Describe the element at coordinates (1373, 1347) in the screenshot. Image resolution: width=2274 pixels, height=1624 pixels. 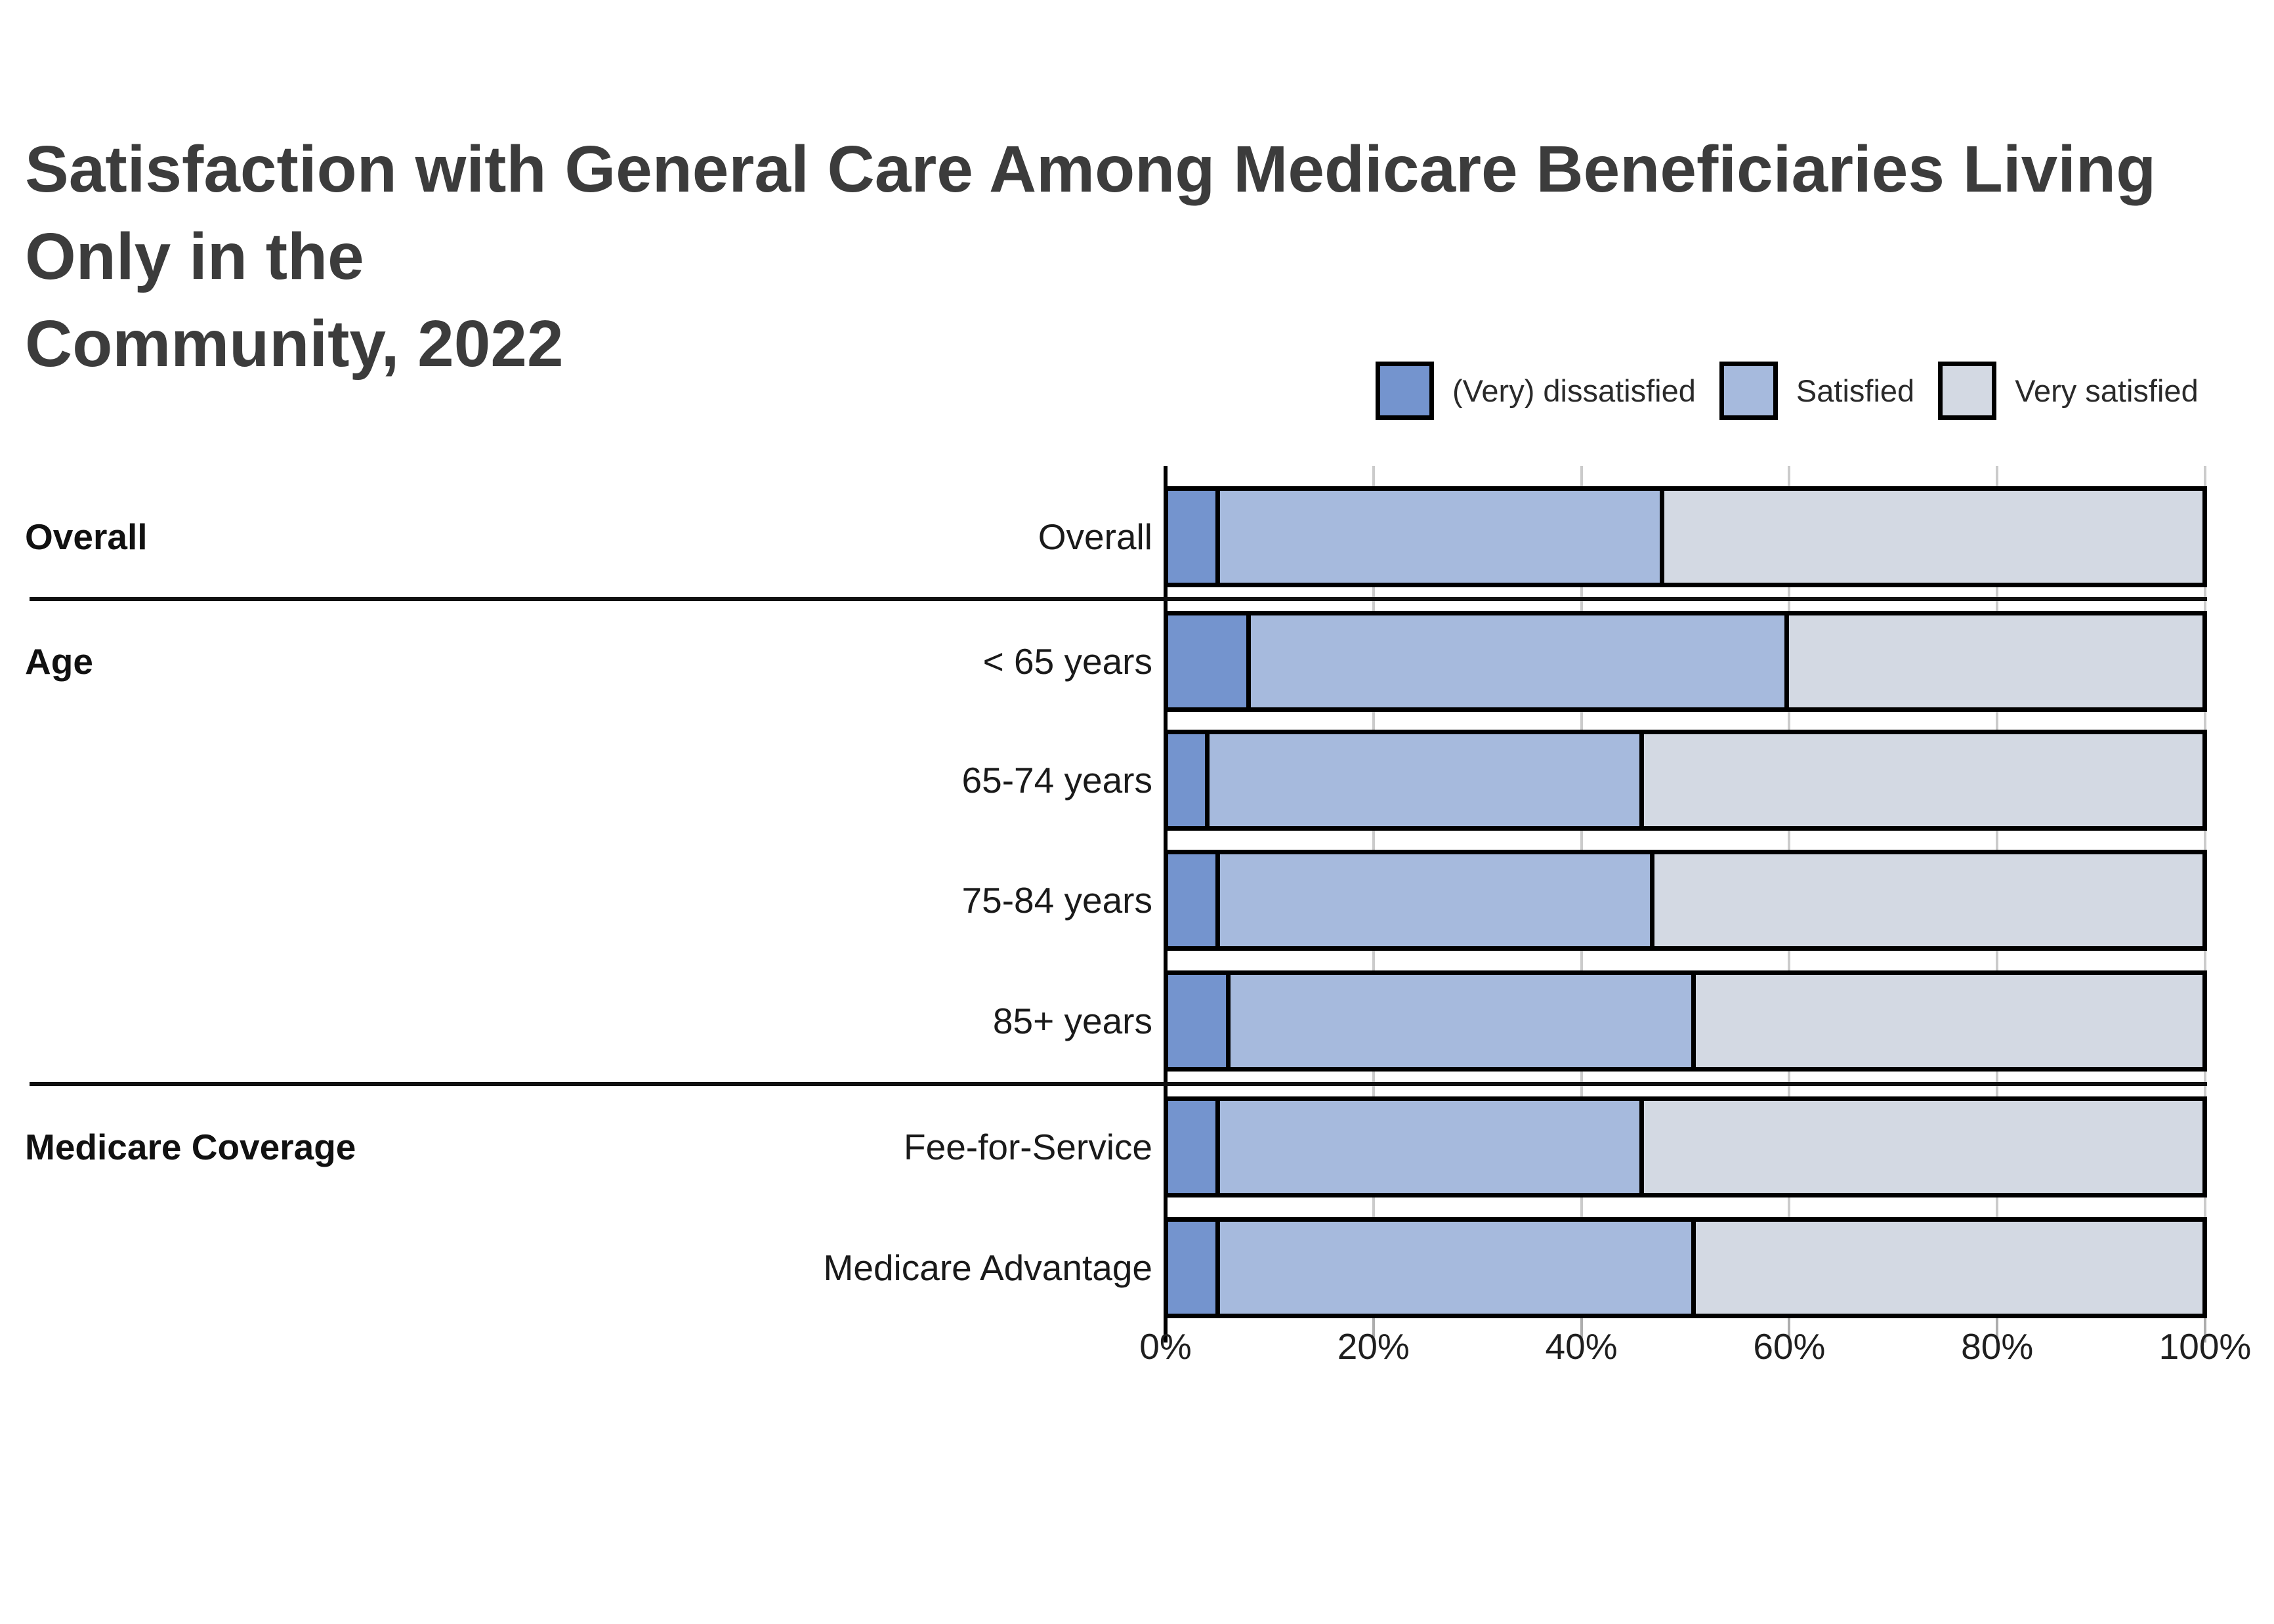
I see `x-tick-label: 20%` at that location.